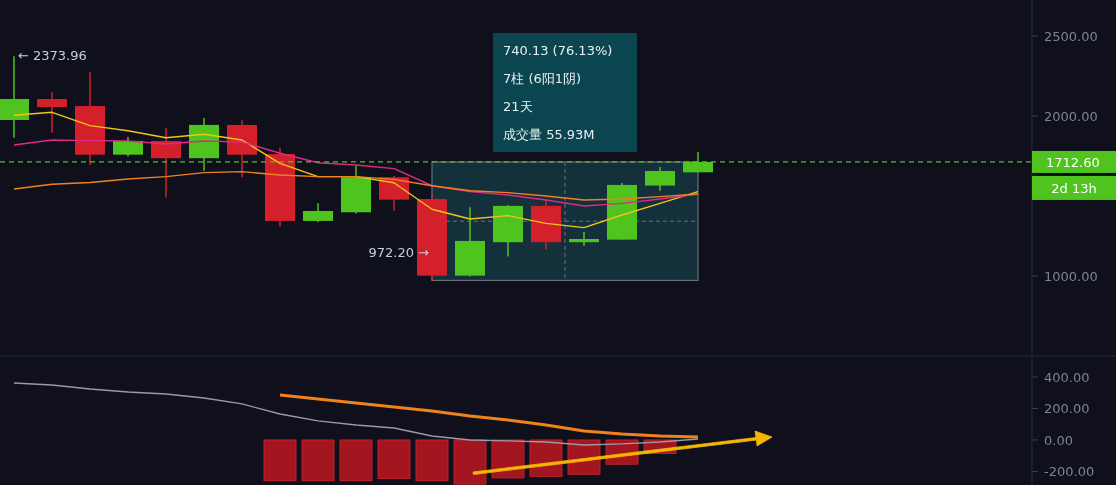  What do you see at coordinates (542, 78) in the screenshot?
I see `annotation: 7柱 (6阳1阴)` at bounding box center [542, 78].